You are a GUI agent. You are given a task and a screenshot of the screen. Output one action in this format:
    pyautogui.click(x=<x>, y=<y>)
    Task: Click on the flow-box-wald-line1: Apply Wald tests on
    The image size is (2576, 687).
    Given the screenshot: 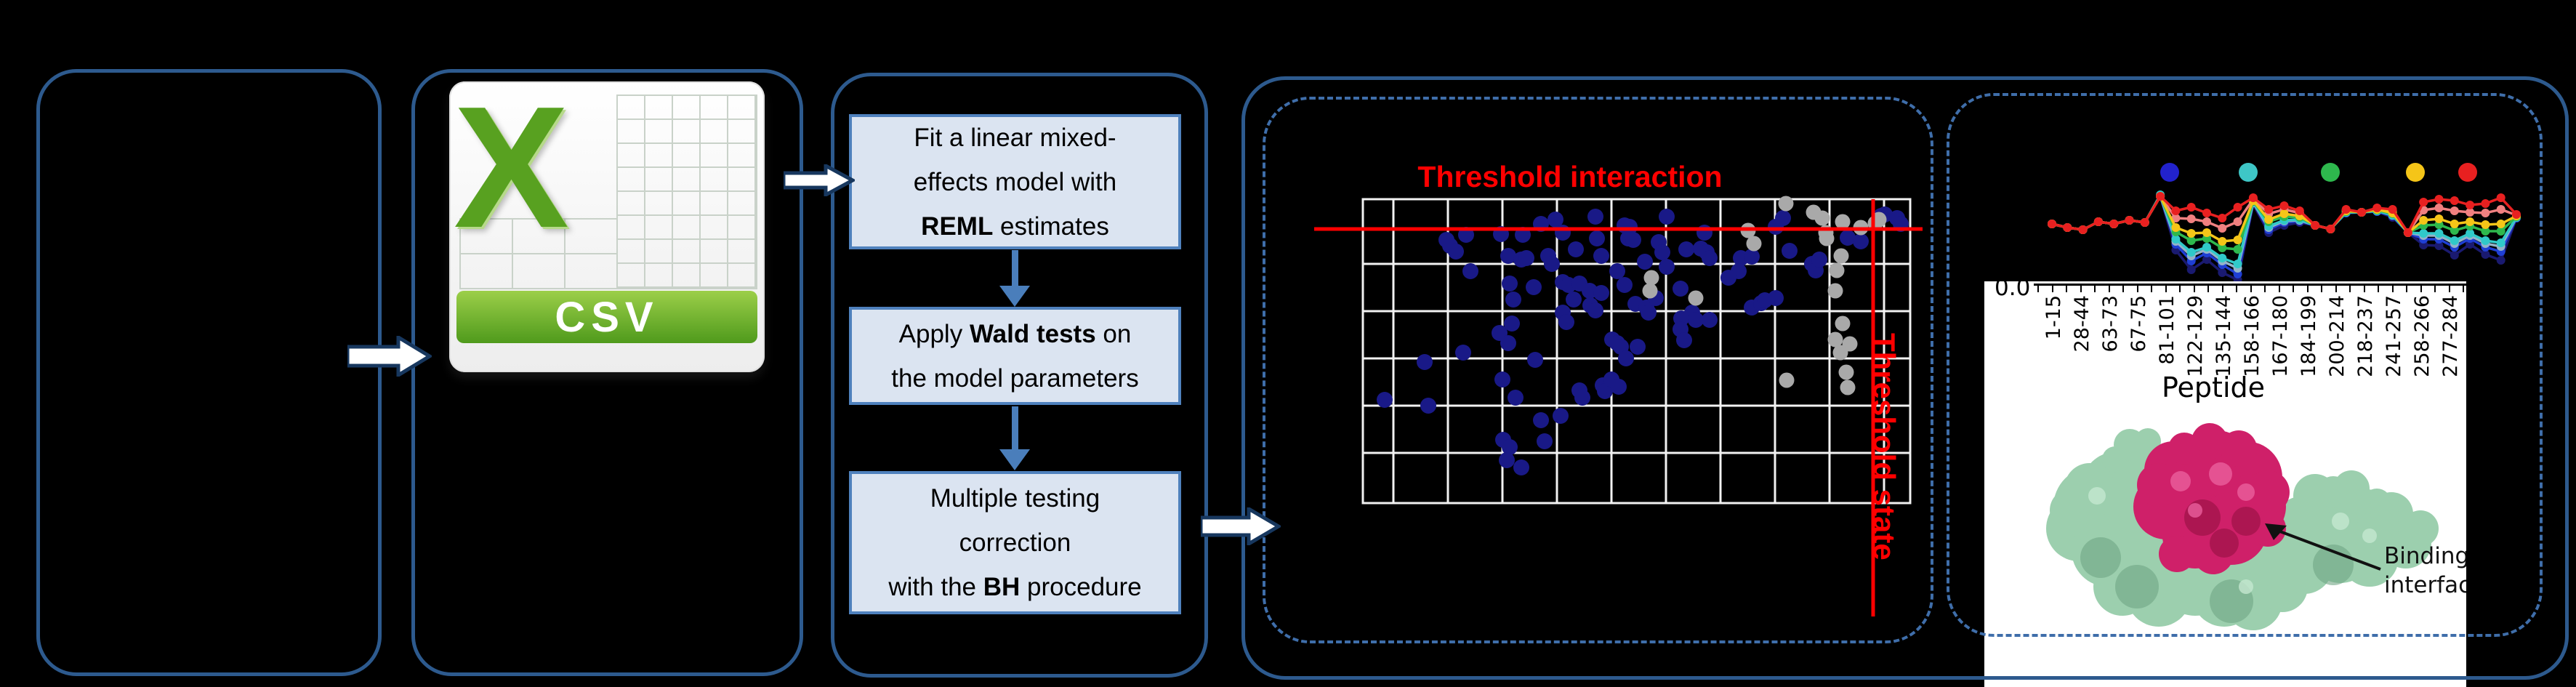 What is the action you would take?
    pyautogui.click(x=1015, y=333)
    